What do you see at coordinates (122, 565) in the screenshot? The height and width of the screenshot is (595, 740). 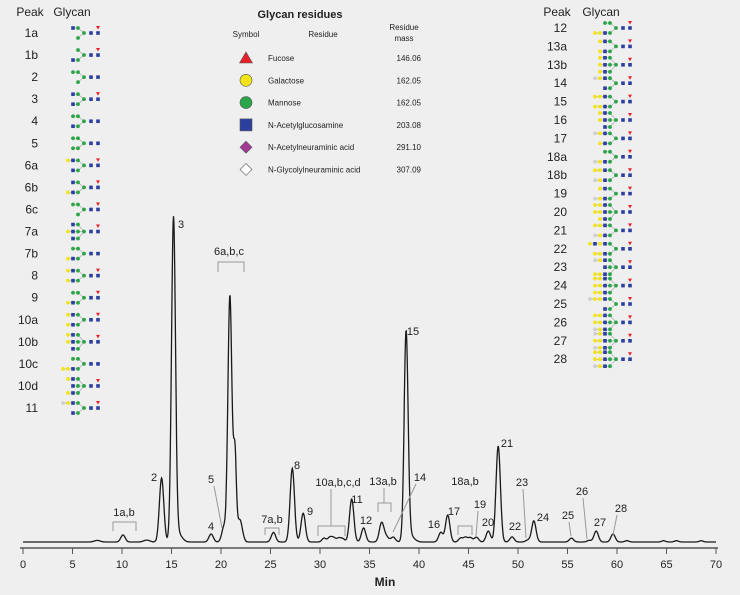 I see `x-tick-label: 10` at bounding box center [122, 565].